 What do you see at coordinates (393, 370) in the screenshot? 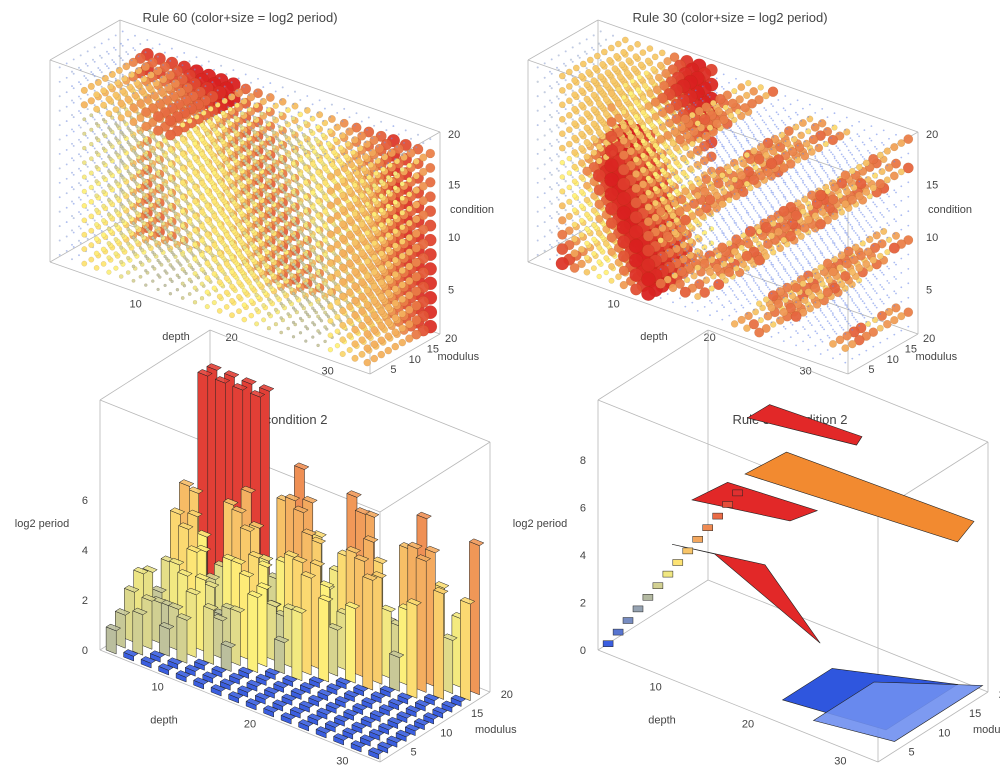
I see `modulus-tick: 5` at bounding box center [393, 370].